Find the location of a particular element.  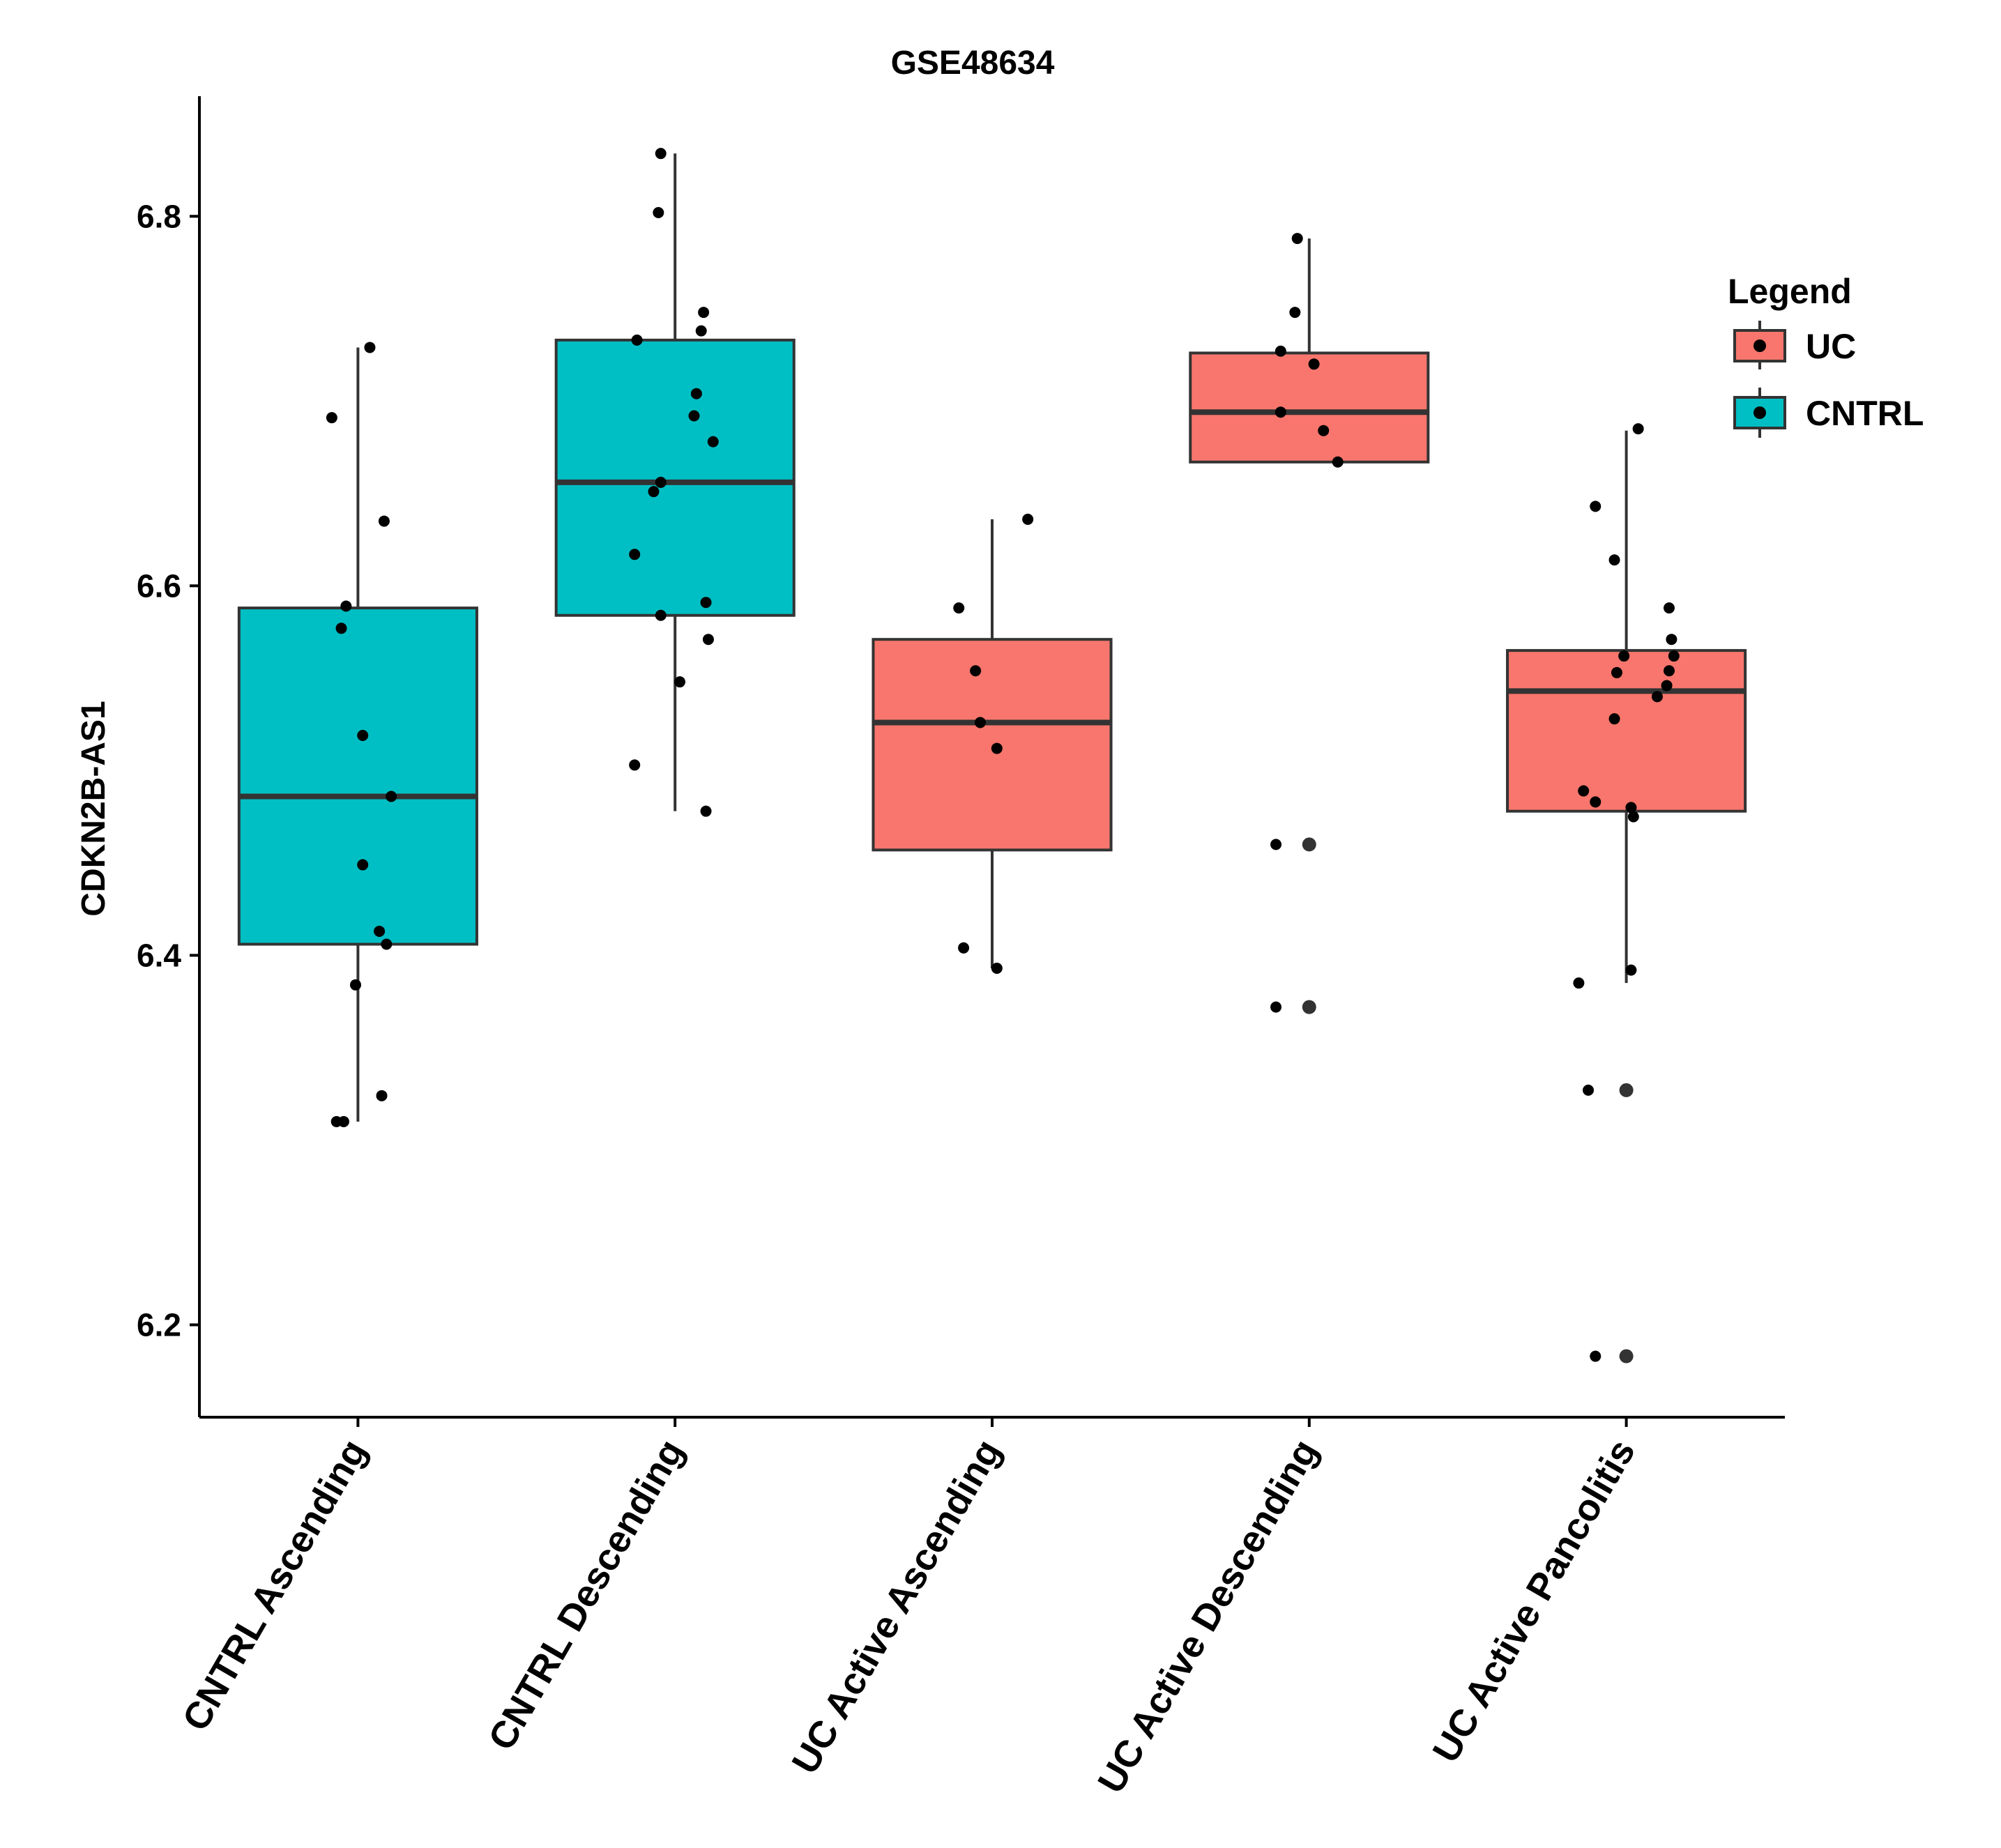

legend-title: Legend is located at coordinates (1790, 291).